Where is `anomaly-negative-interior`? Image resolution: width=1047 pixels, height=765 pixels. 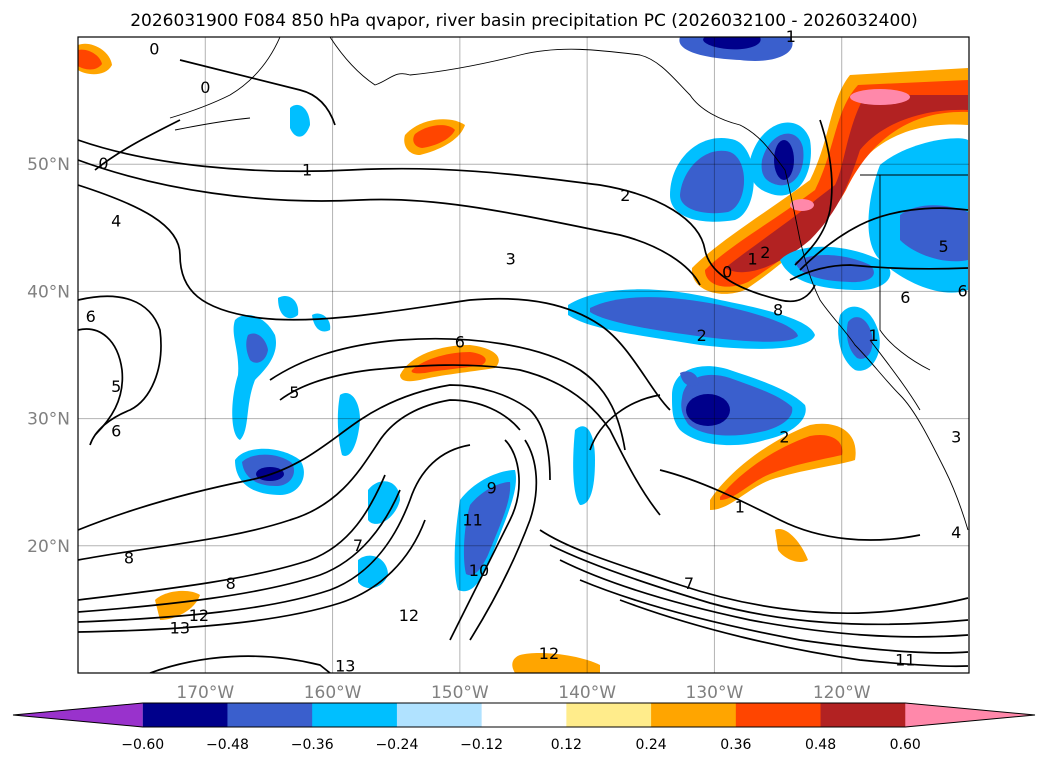 anomaly-negative-interior is located at coordinates (934, 233).